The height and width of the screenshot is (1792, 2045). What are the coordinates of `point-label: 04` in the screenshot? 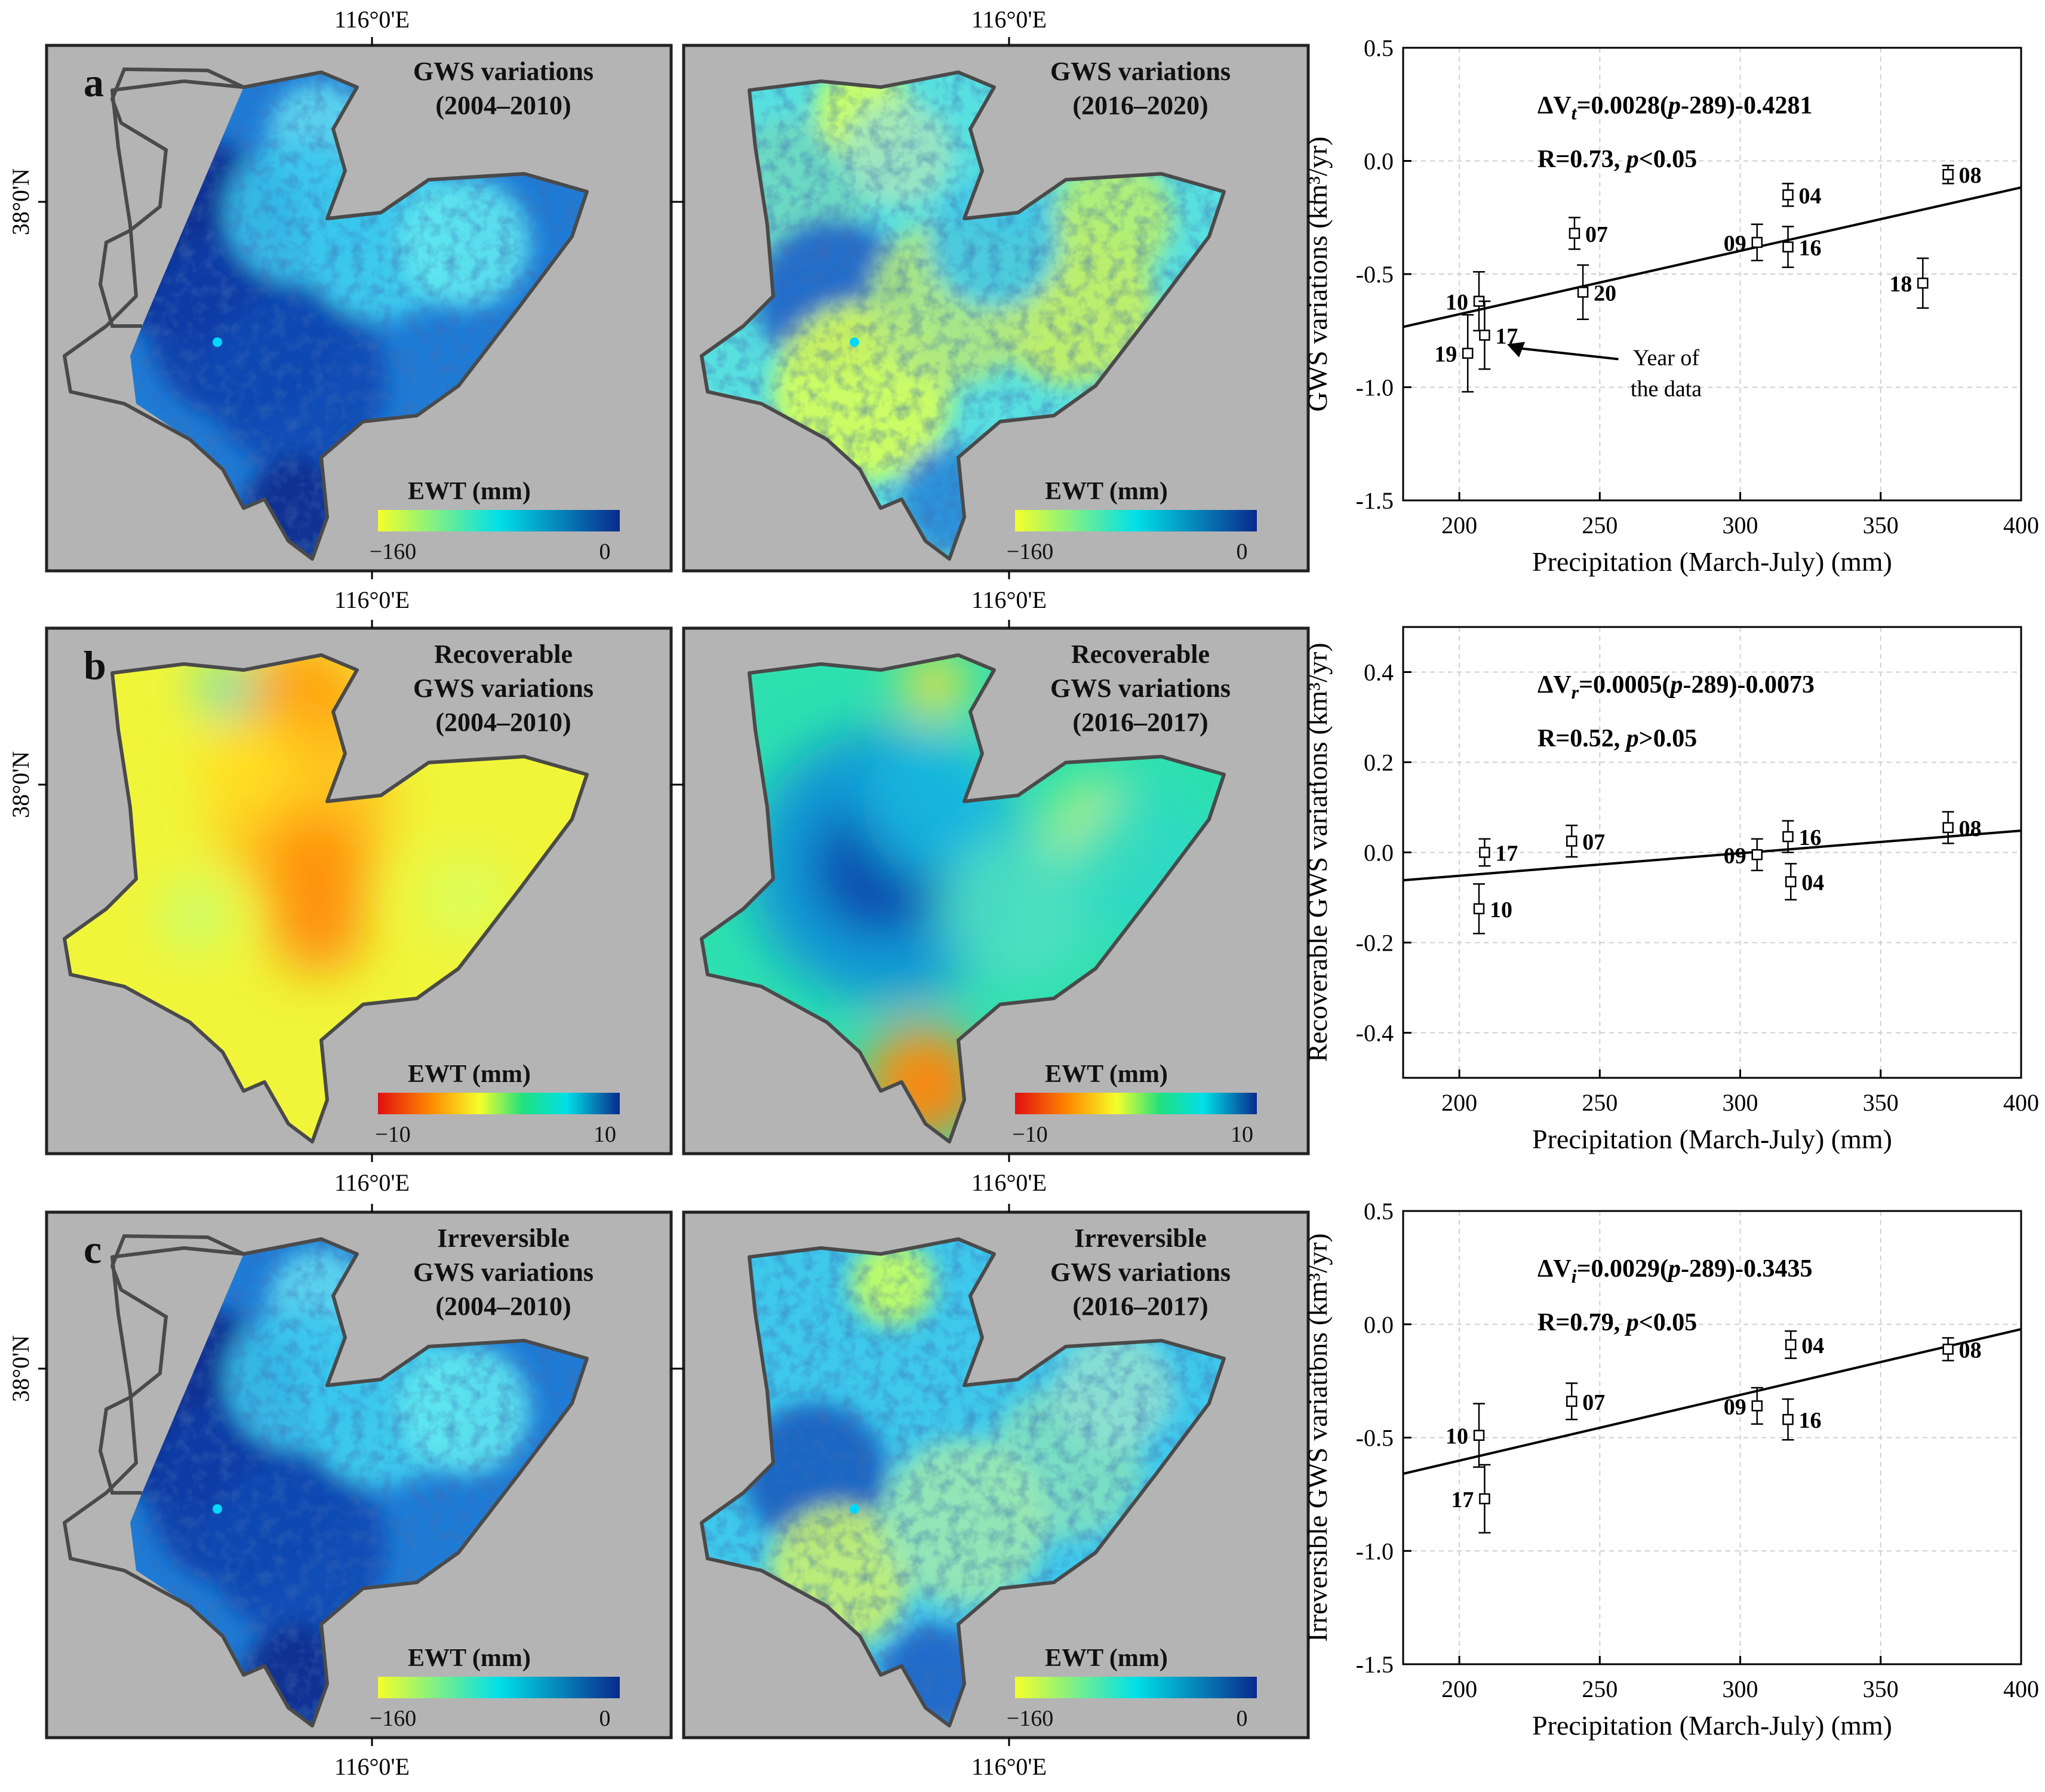 It's located at (1812, 1345).